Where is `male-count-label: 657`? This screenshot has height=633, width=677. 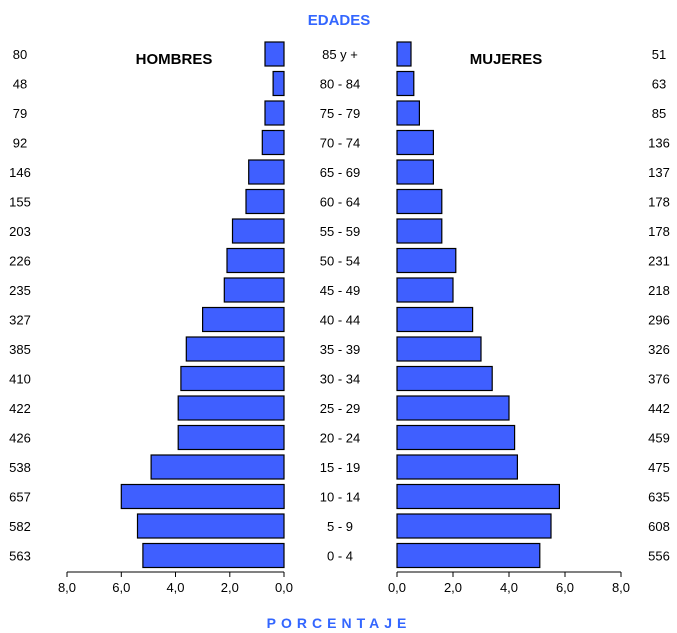 male-count-label: 657 is located at coordinates (20, 497).